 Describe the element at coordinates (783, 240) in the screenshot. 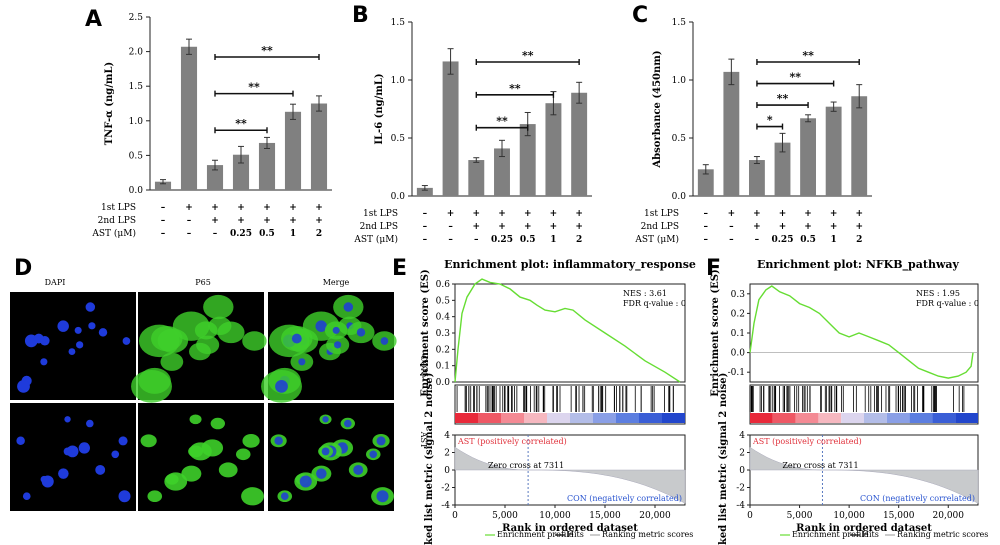

I see `condition-cell: 0.25` at that location.